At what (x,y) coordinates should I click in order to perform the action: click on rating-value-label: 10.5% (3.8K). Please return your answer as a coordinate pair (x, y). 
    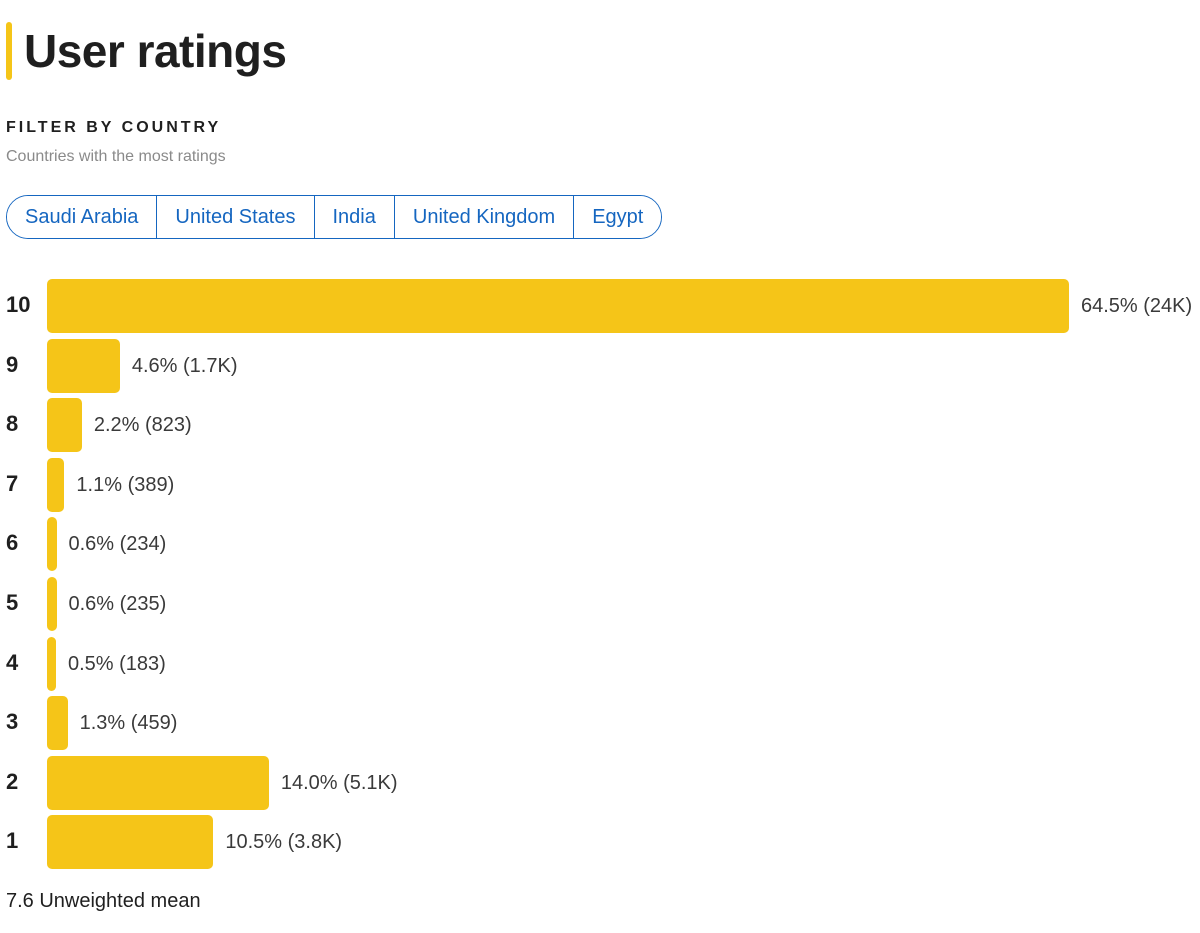
    Looking at the image, I should click on (284, 842).